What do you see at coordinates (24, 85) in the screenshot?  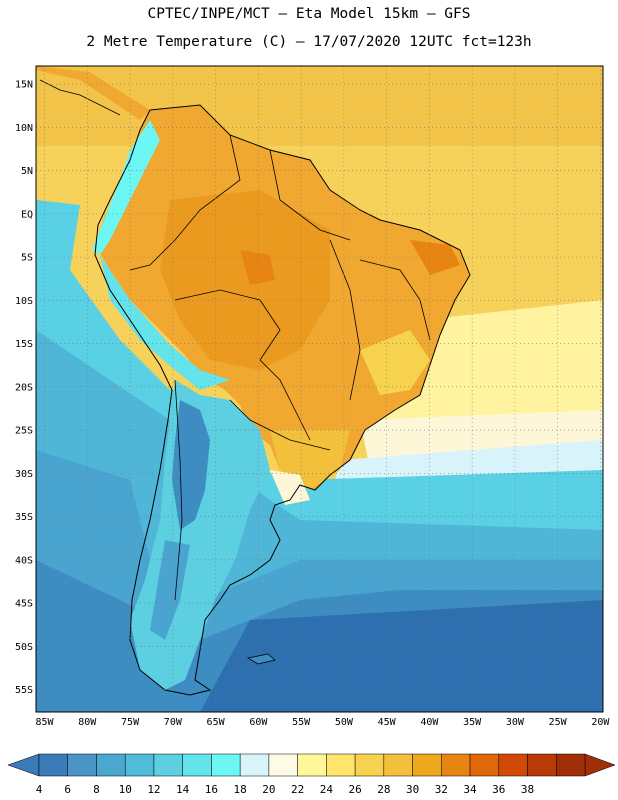 I see `latitude-label: 15N` at bounding box center [24, 85].